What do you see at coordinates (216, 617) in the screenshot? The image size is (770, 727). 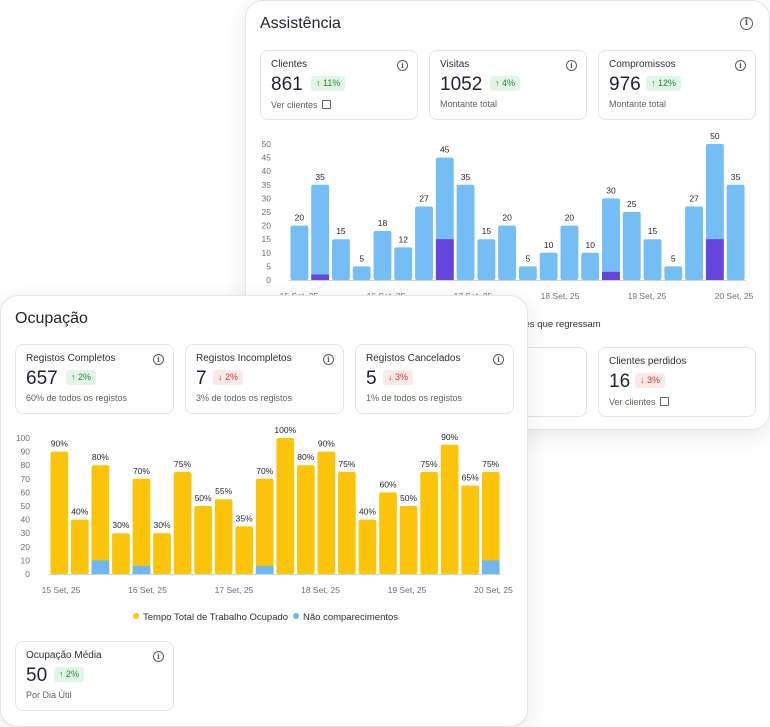 I see `legend-label: Tempo Total de Trabalho Ocupado` at bounding box center [216, 617].